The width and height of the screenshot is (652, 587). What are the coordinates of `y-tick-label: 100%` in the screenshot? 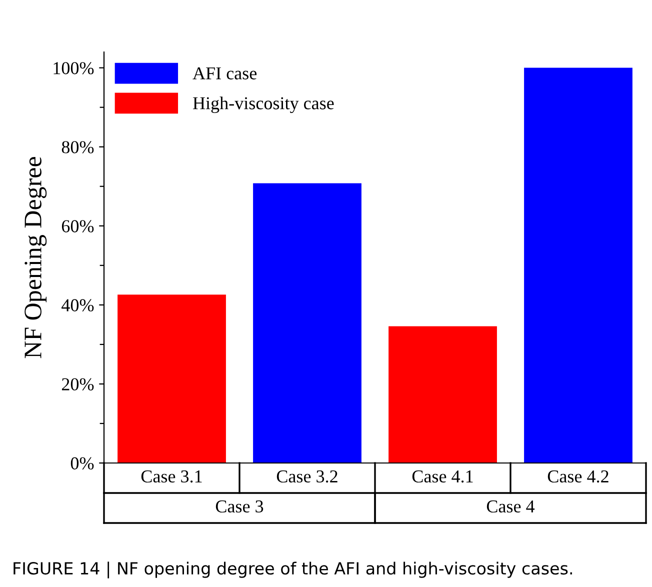 It's located at (74, 68).